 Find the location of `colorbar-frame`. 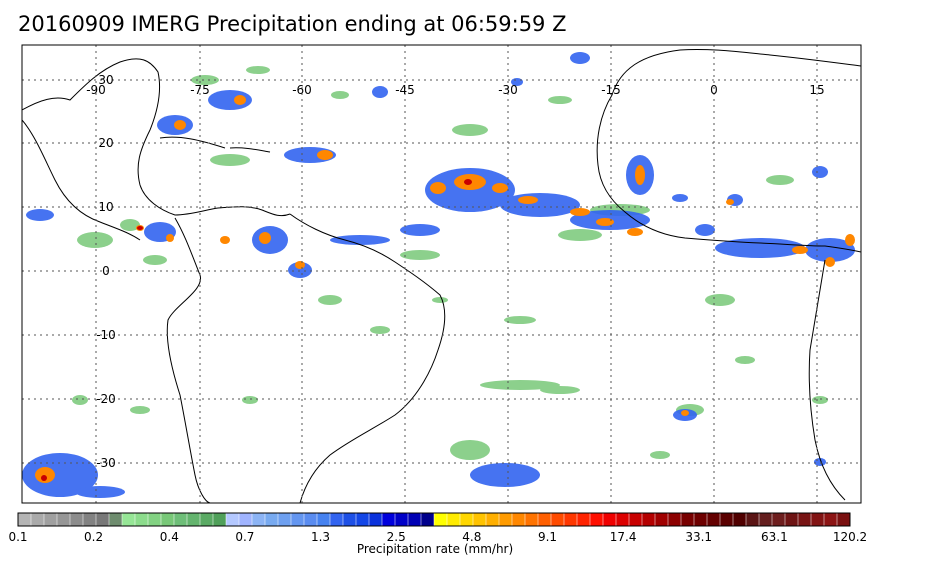

colorbar-frame is located at coordinates (434, 519).